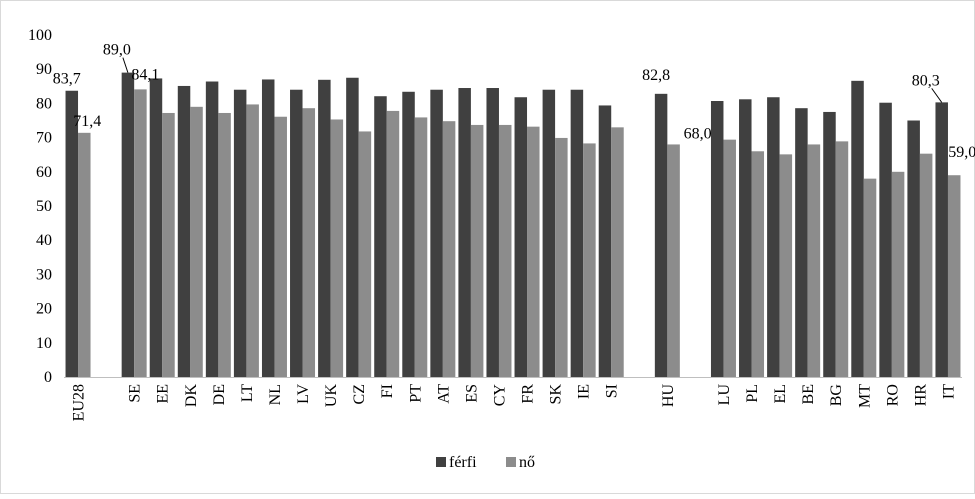 This screenshot has height=499, width=975. I want to click on y-tick-label: 0, so click(48, 377).